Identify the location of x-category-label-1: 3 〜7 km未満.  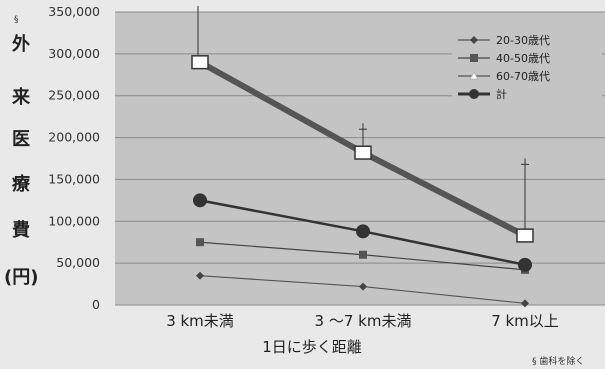
(363, 321).